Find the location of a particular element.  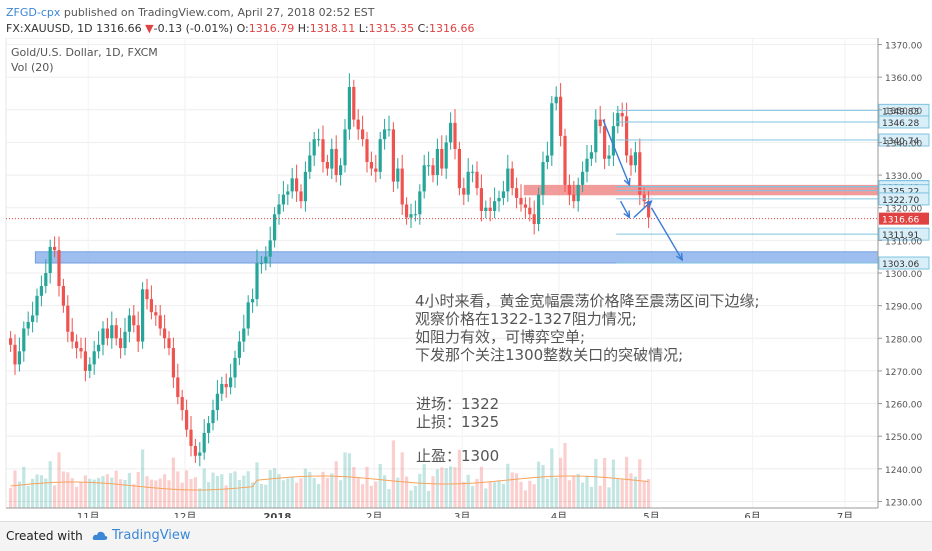

y-tick-label: 1320.00 is located at coordinates (903, 210).